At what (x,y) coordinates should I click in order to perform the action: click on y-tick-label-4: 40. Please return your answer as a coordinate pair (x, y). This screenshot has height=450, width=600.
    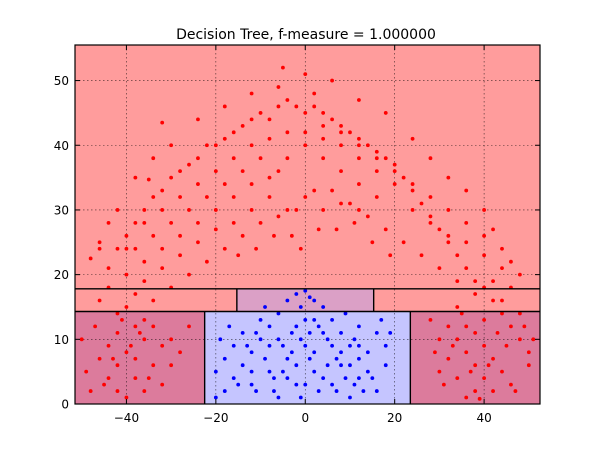
    Looking at the image, I should click on (61, 146).